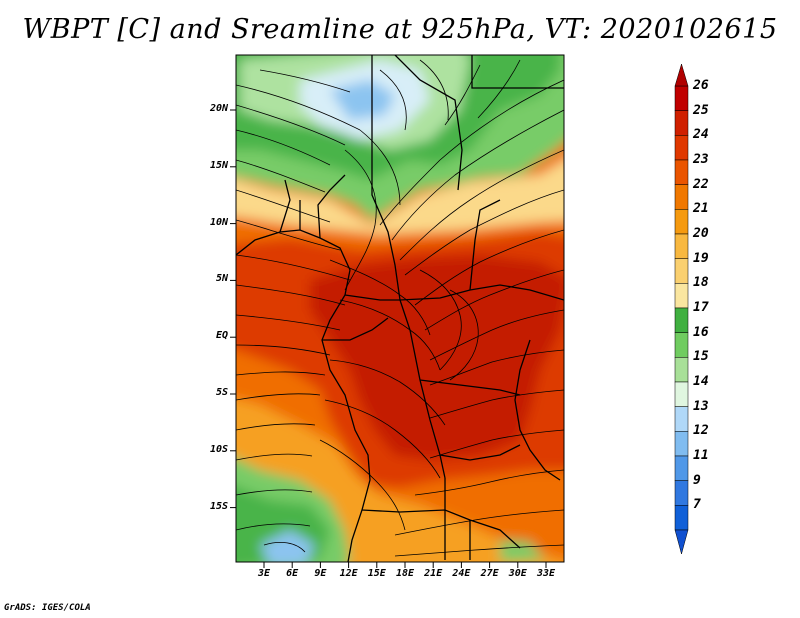 The height and width of the screenshot is (618, 800). Describe the element at coordinates (405, 573) in the screenshot. I see `x-tick-label: 18E` at that location.